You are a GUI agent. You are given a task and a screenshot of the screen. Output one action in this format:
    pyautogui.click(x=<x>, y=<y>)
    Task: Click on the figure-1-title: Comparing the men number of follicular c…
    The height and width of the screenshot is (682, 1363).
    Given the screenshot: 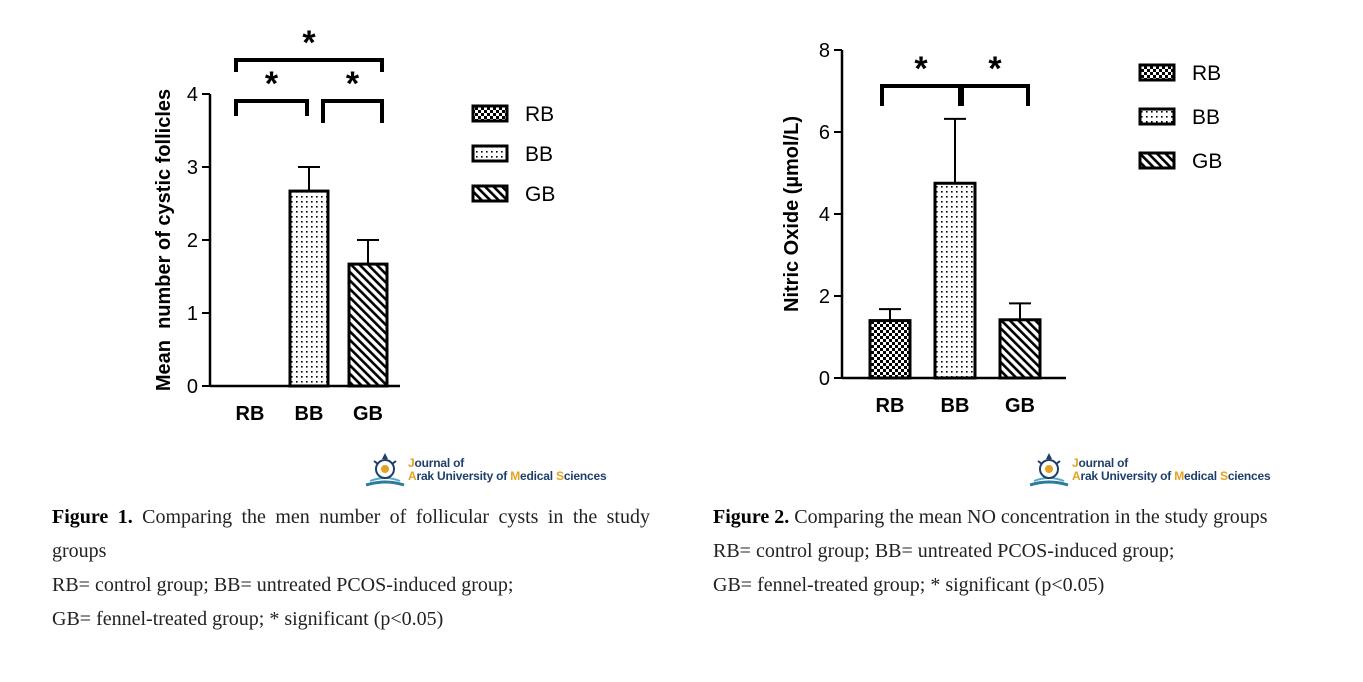 What is the action you would take?
    pyautogui.click(x=351, y=534)
    